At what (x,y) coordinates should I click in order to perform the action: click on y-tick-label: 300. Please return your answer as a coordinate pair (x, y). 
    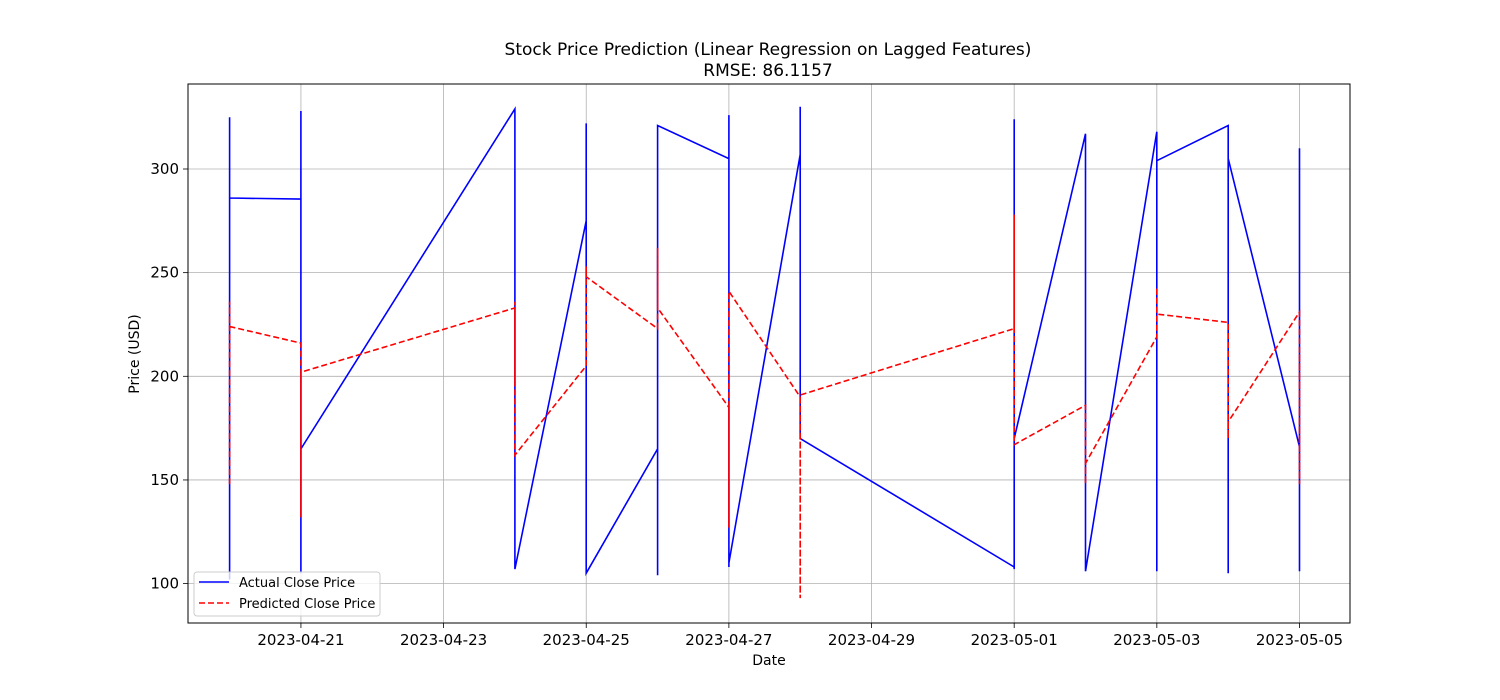
    Looking at the image, I should click on (164, 169).